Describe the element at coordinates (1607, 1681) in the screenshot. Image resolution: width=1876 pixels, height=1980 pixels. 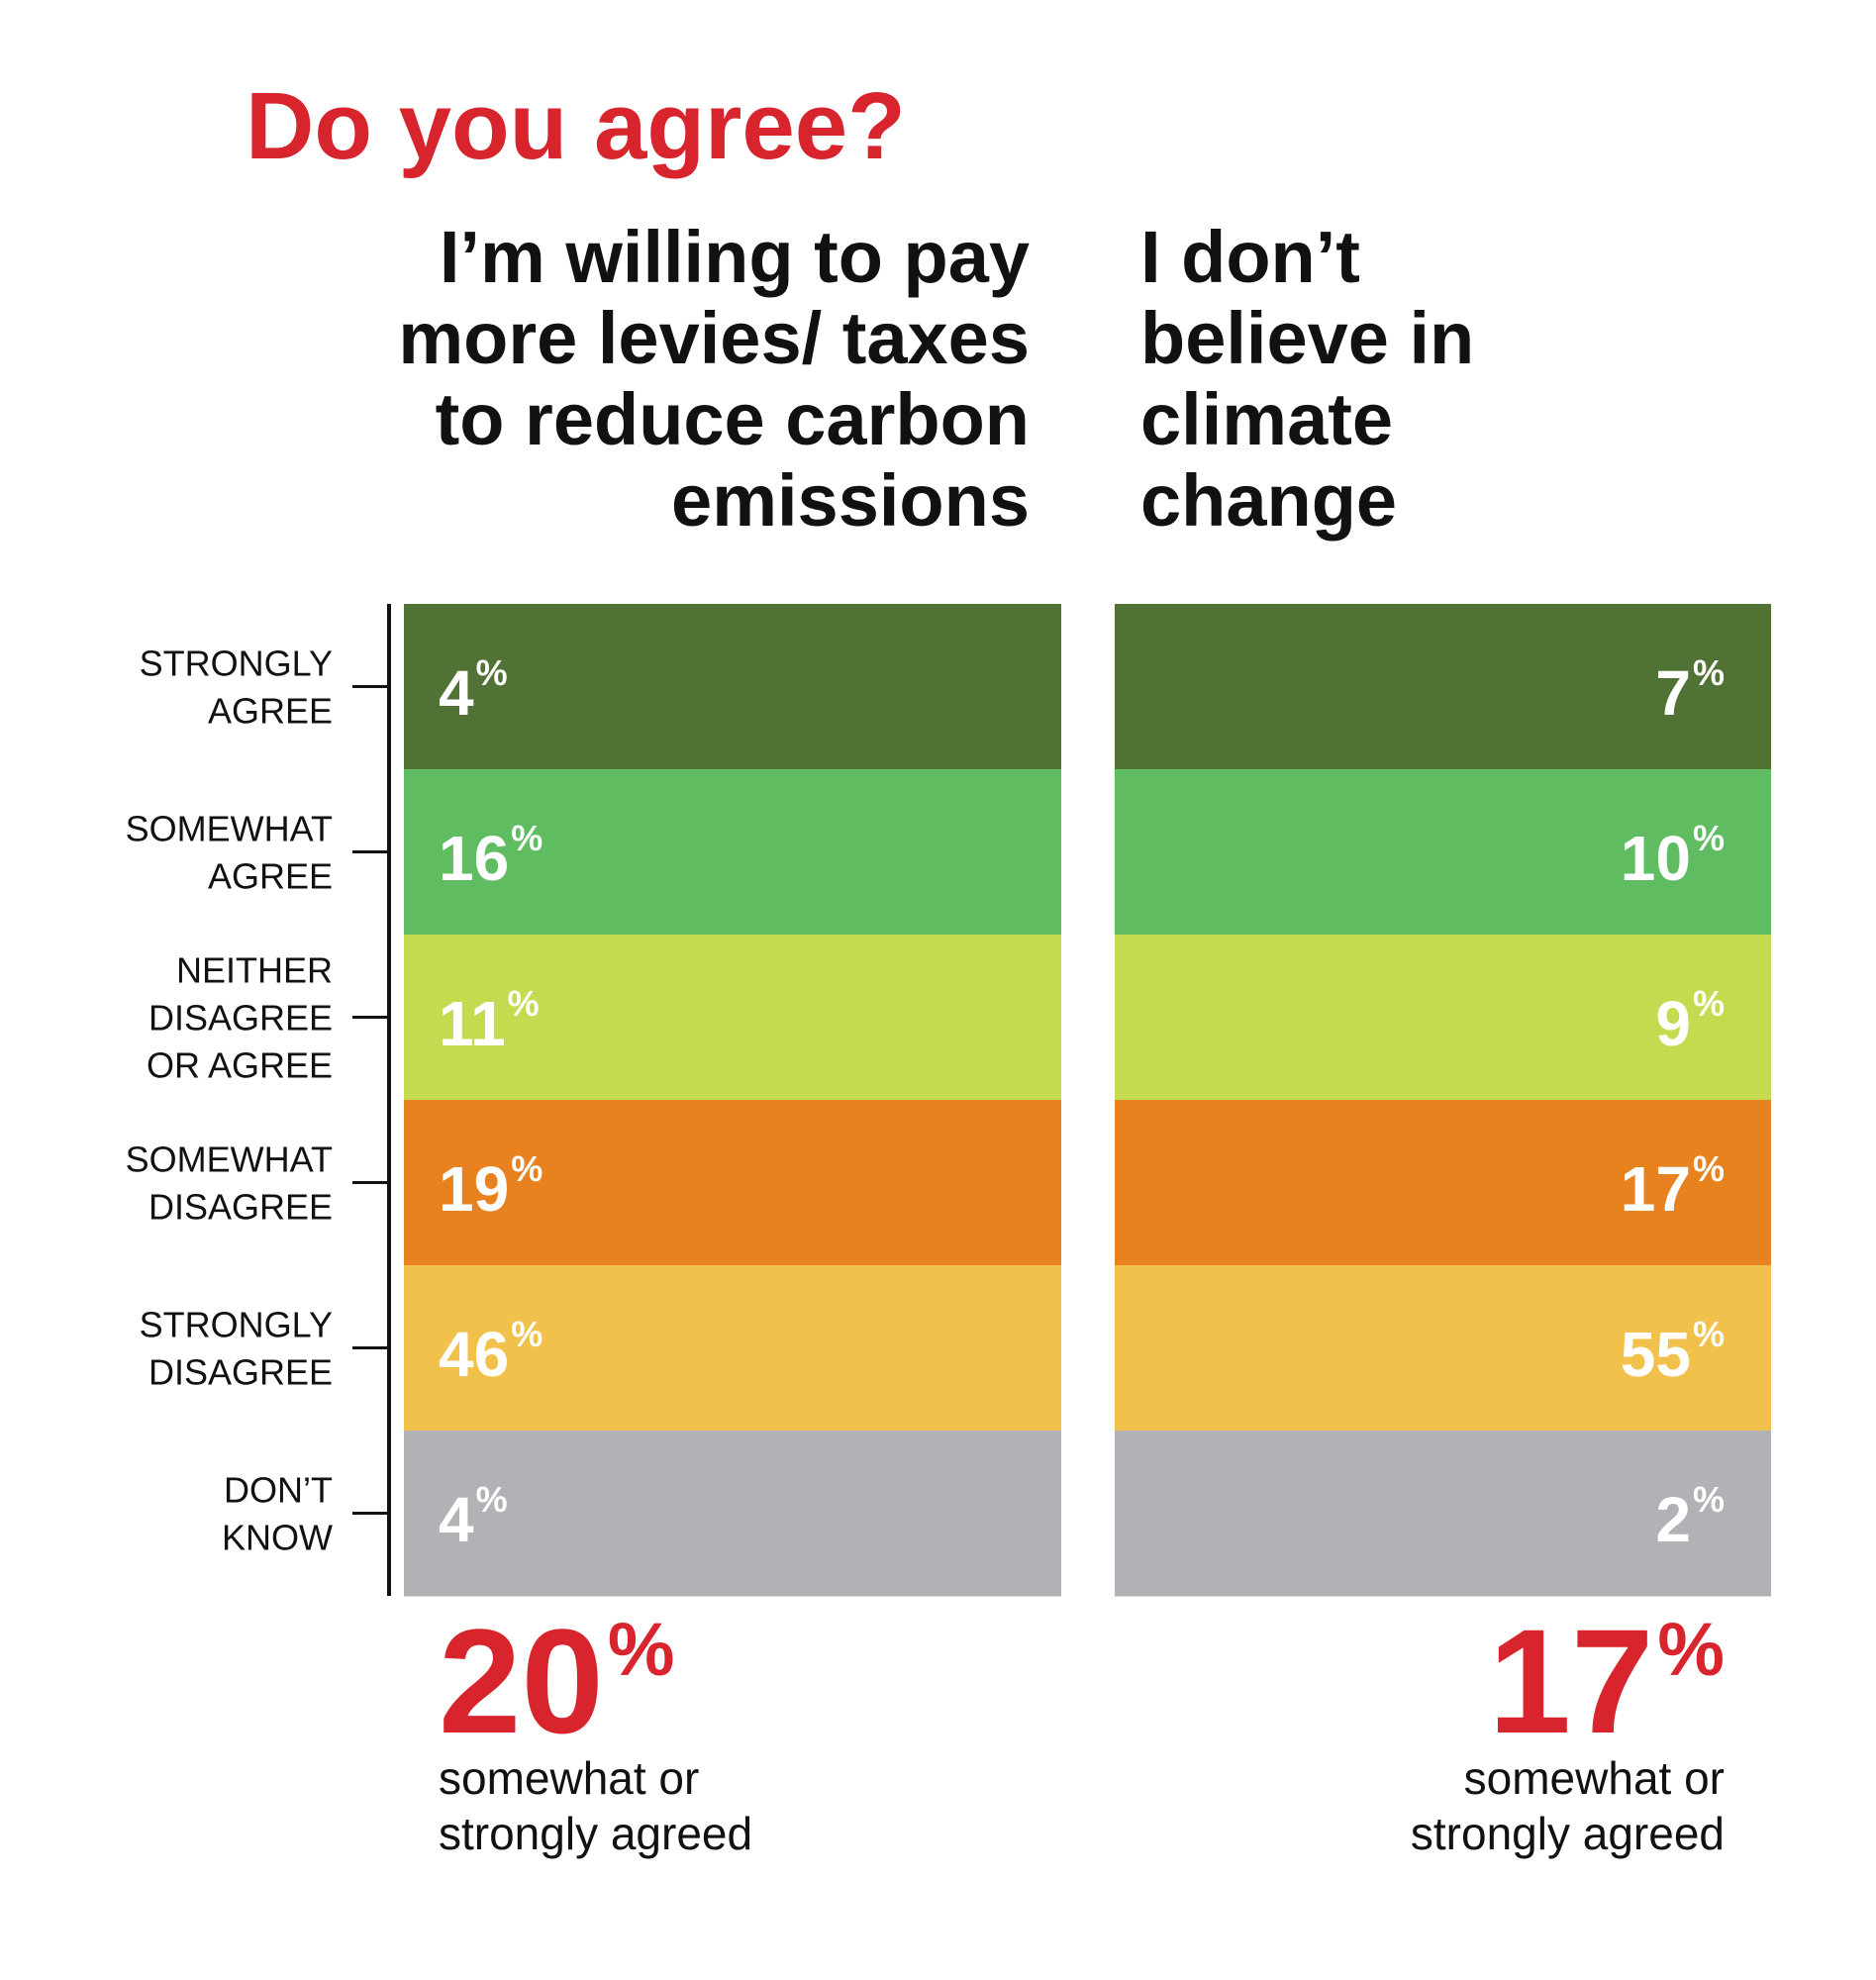
I see `agree-total: 17%` at that location.